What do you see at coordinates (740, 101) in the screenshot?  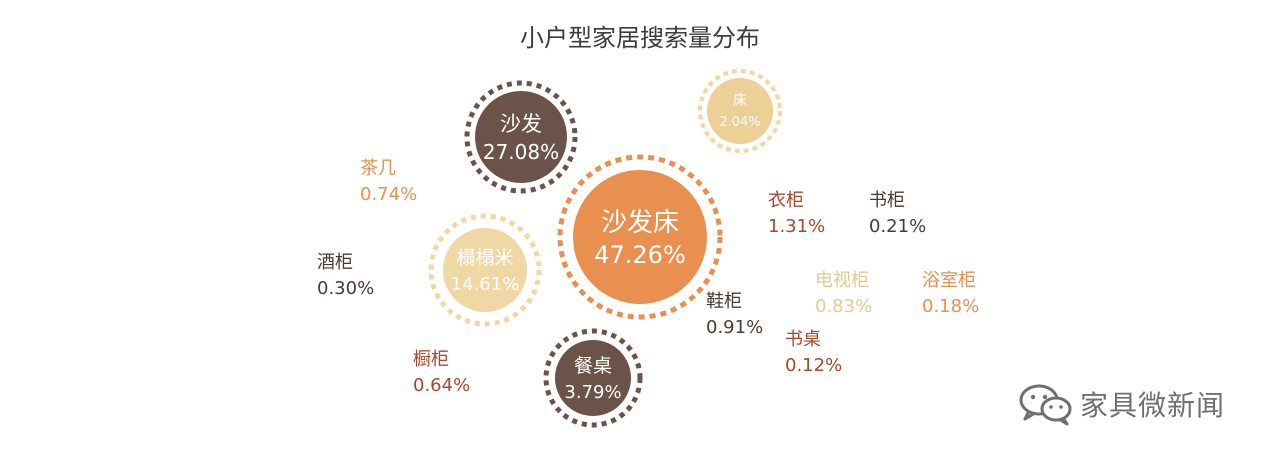 I see `bubble-label: 床` at bounding box center [740, 101].